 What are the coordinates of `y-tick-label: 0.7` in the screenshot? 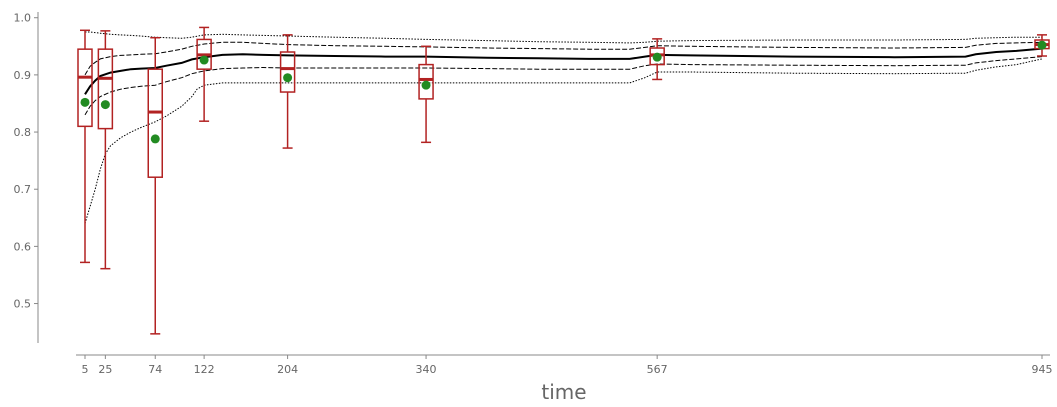 It's located at (23, 189).